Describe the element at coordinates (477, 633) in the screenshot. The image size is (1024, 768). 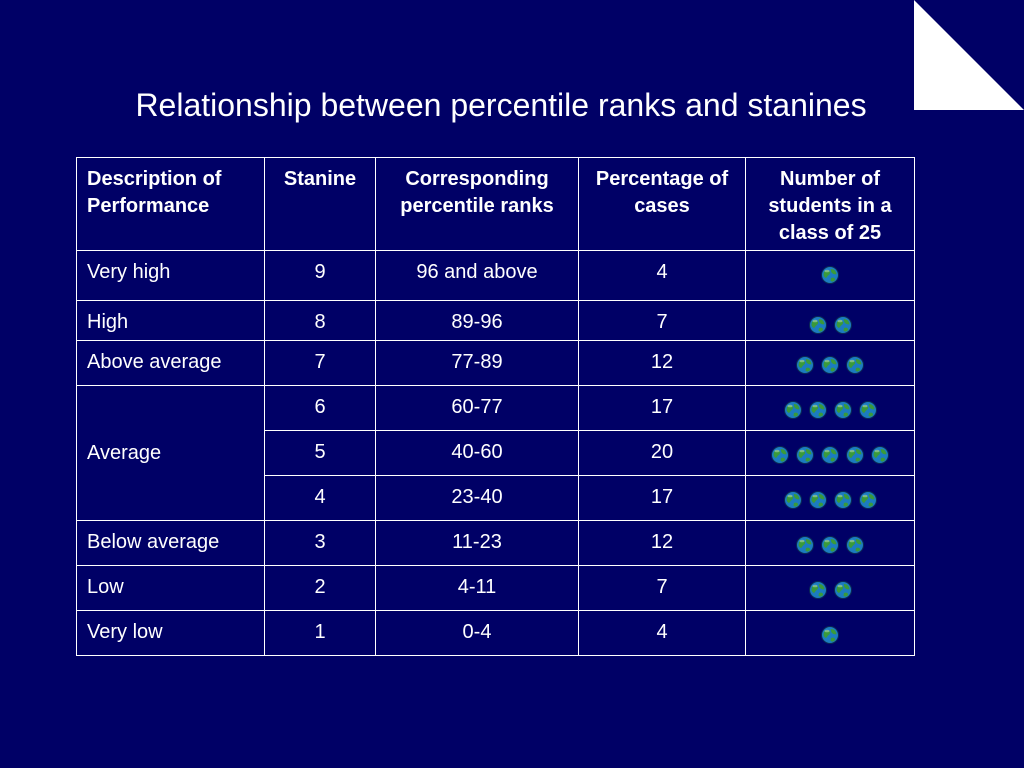
I see `percentile-cell: 0-4` at that location.